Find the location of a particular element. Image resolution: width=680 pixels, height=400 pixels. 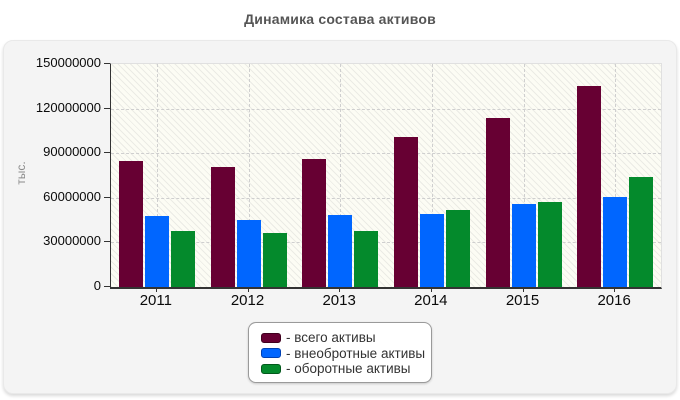

bar-2012-series1 is located at coordinates (222, 227).